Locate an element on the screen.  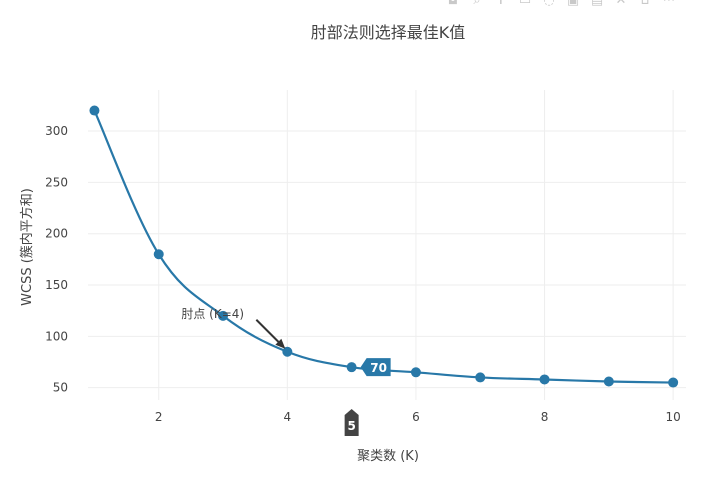
y-tick-label: 300 is located at coordinates (56, 131).